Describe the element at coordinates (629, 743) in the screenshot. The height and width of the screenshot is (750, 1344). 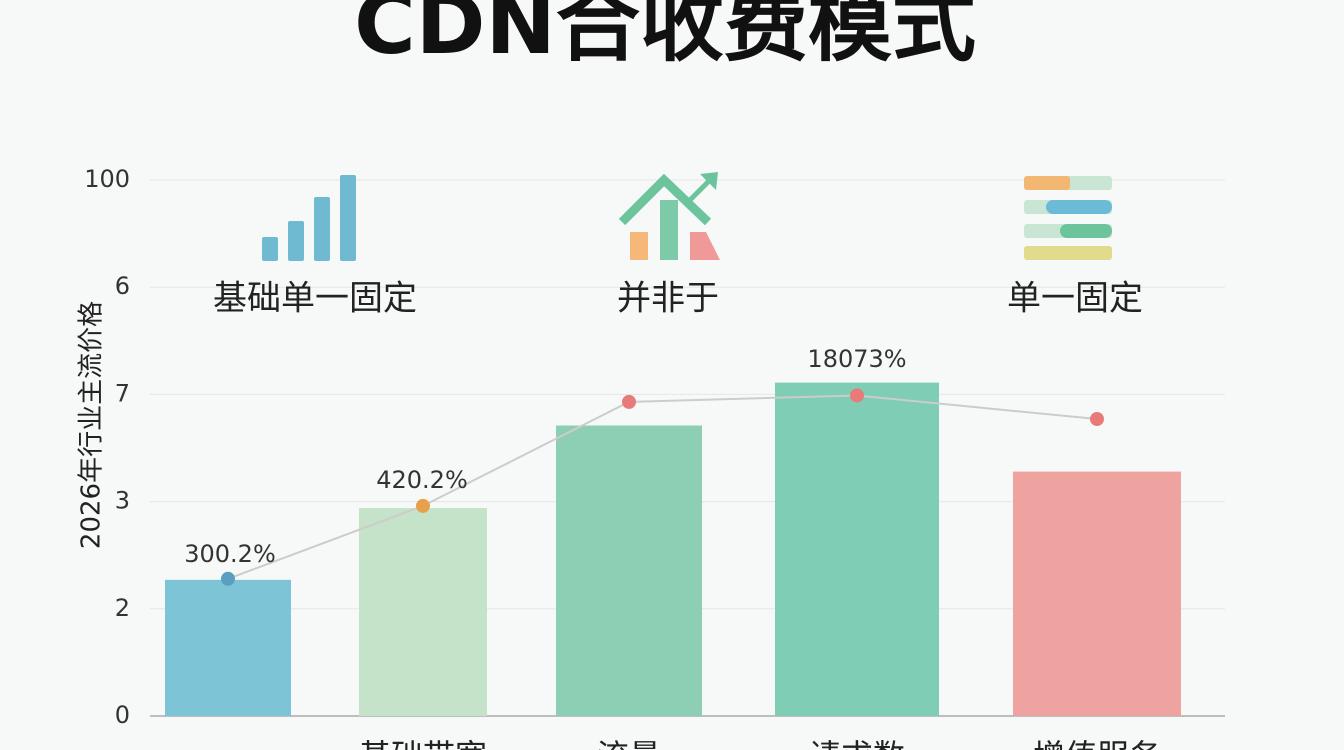
I see `x-tick-label: 流量` at that location.